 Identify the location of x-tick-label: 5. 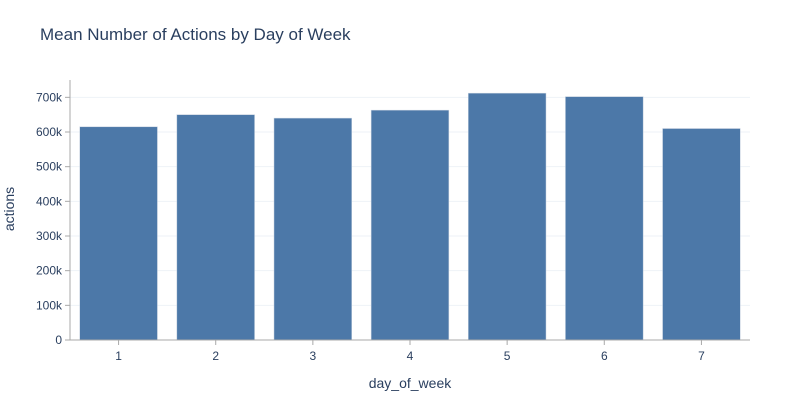
(507, 356).